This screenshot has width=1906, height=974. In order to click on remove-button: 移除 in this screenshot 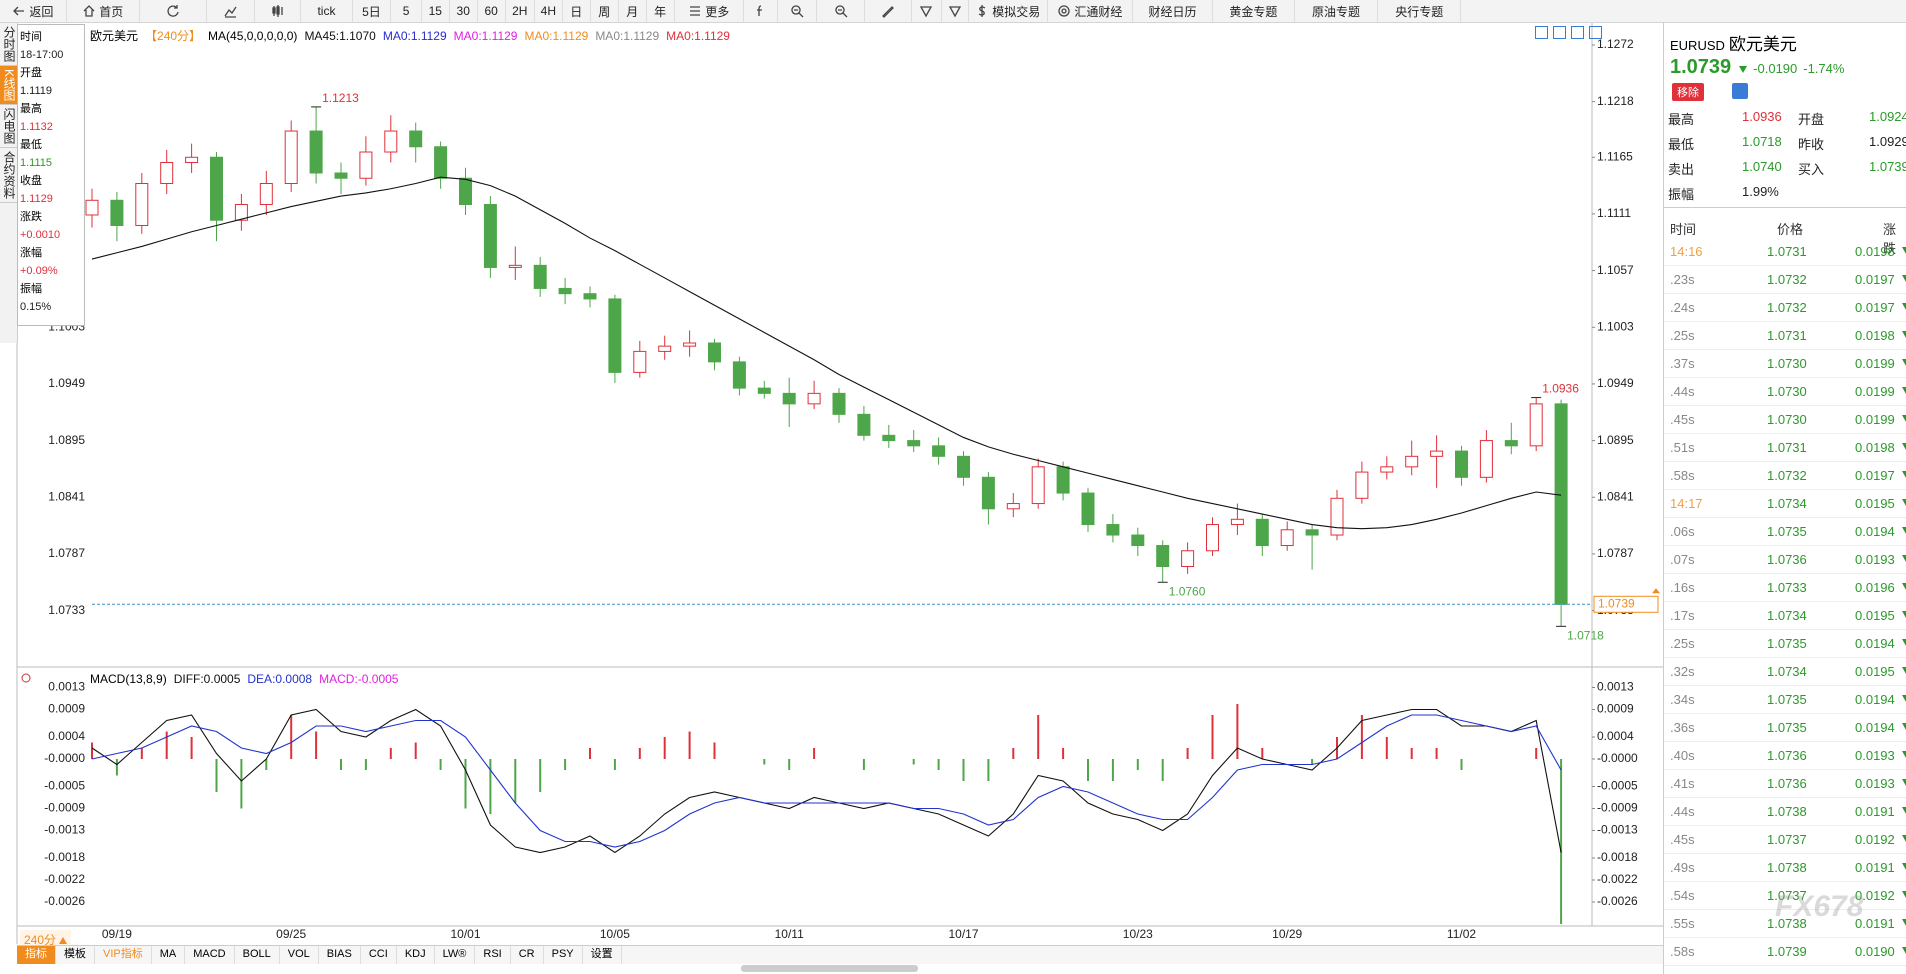, I will do `click(1688, 92)`.